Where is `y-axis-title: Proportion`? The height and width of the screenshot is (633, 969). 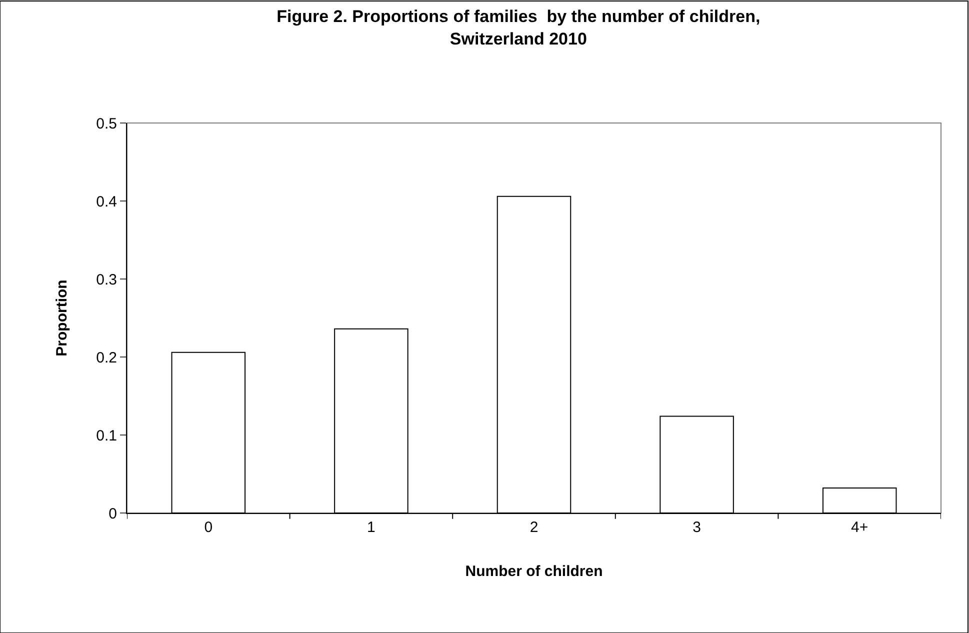
y-axis-title: Proportion is located at coordinates (61, 318).